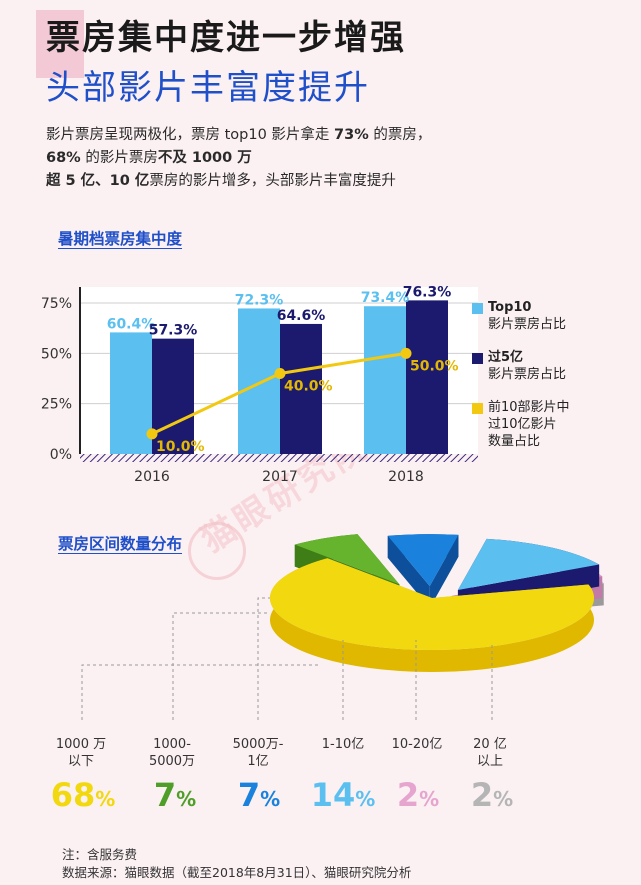 The width and height of the screenshot is (641, 885). I want to click on pie-label-5-l2: 以上, so click(489, 761).